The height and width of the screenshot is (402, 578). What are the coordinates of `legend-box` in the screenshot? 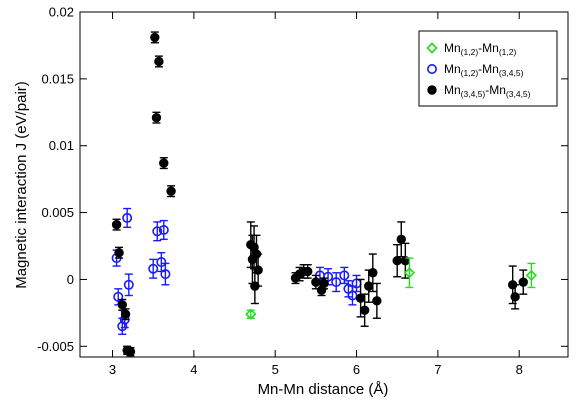 It's located at (488, 68).